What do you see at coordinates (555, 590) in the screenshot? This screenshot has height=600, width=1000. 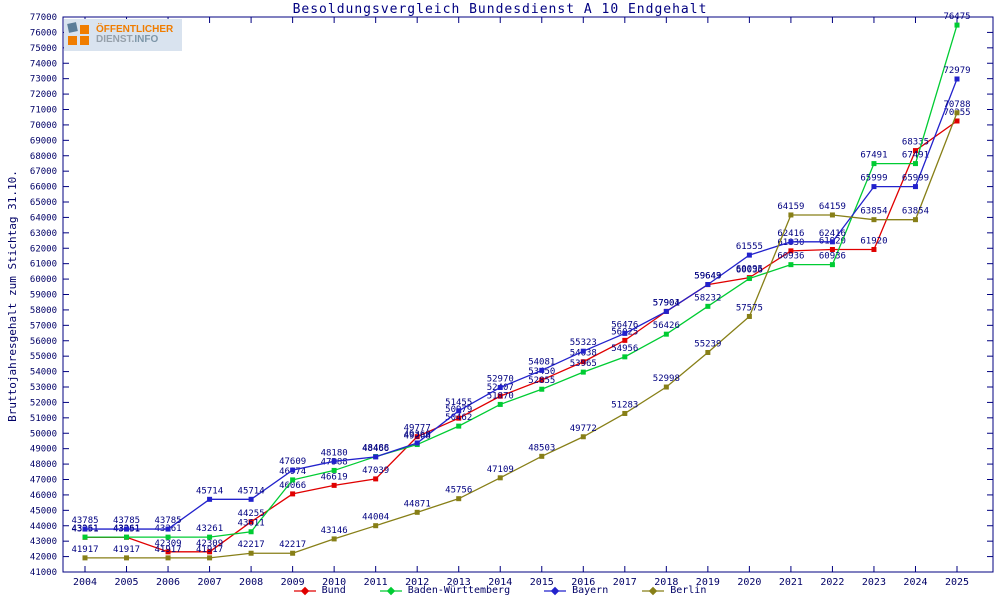 I see `legend-marker-bayern` at bounding box center [555, 590].